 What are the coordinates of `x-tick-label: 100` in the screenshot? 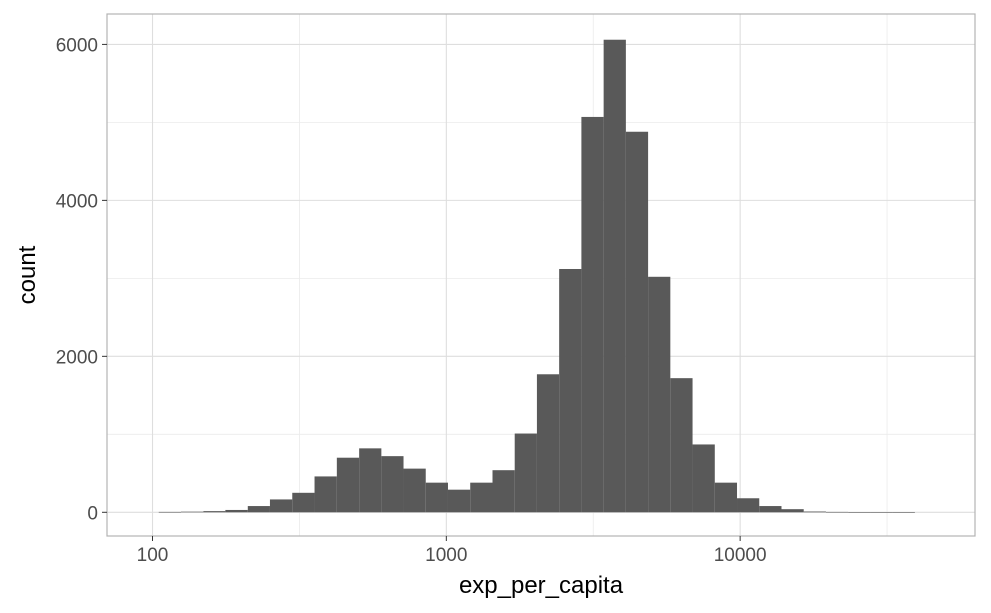 It's located at (153, 555).